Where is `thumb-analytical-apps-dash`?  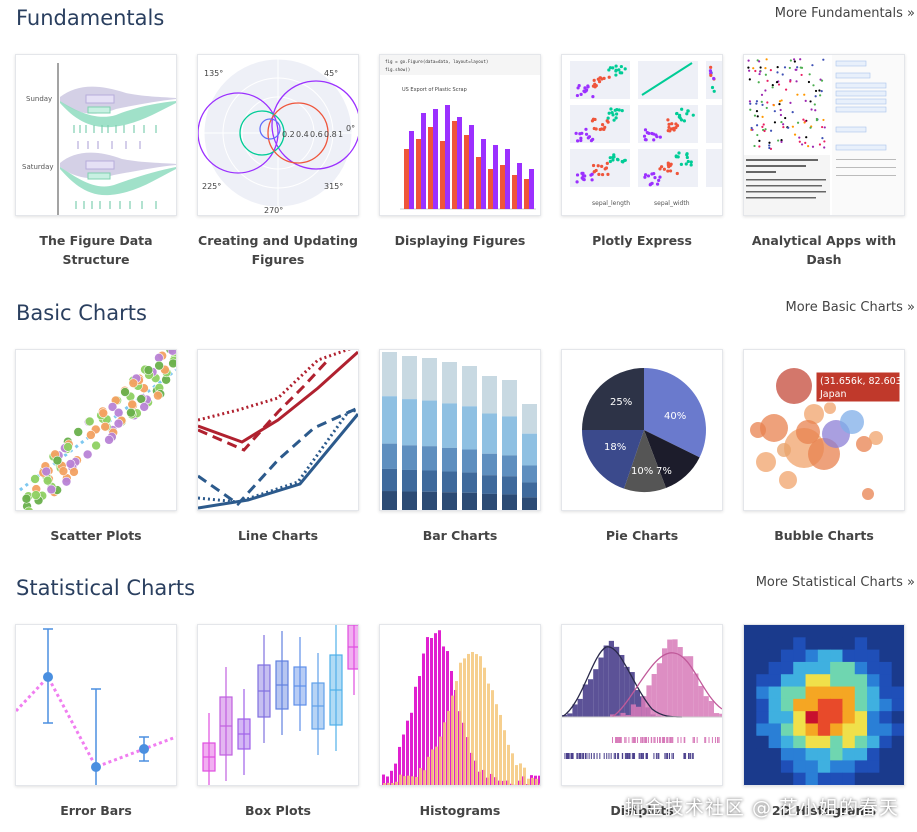 thumb-analytical-apps-dash is located at coordinates (824, 135).